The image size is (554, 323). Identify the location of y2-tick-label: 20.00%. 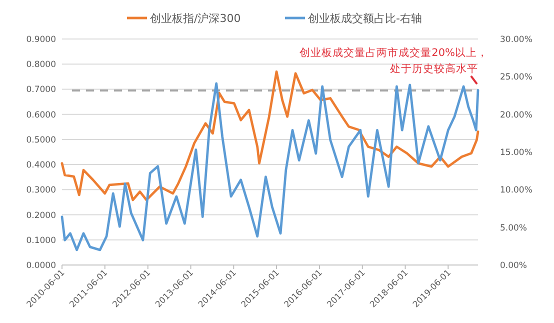
(516, 115).